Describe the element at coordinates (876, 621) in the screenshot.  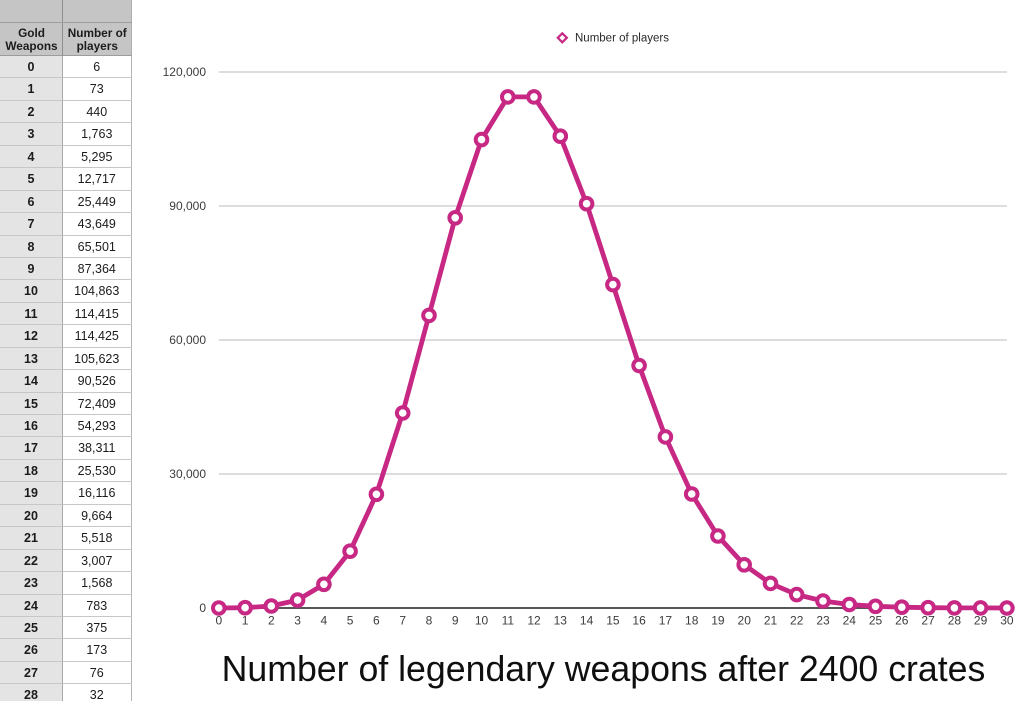
I see `svg-text: 25` at that location.